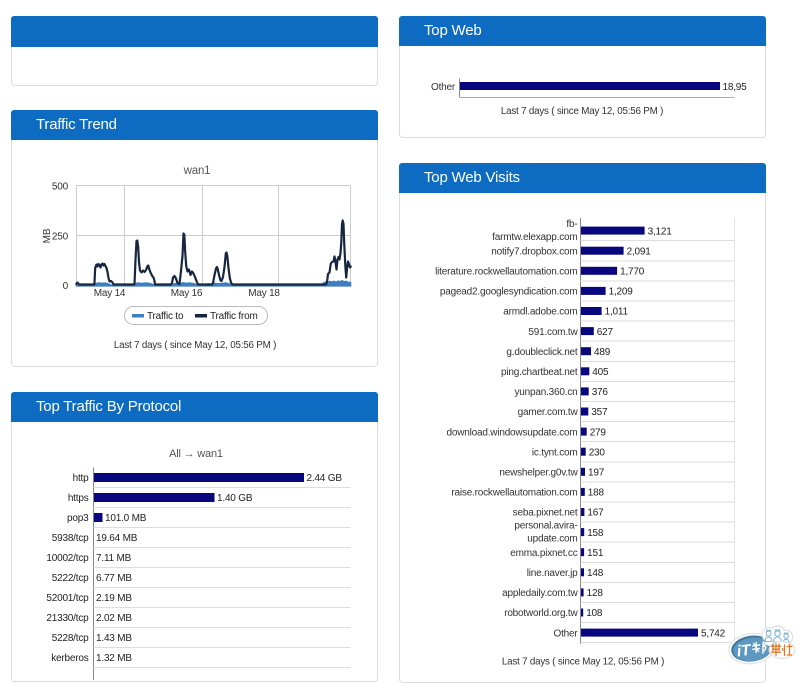  I want to click on svg-text: 151, so click(595, 553).